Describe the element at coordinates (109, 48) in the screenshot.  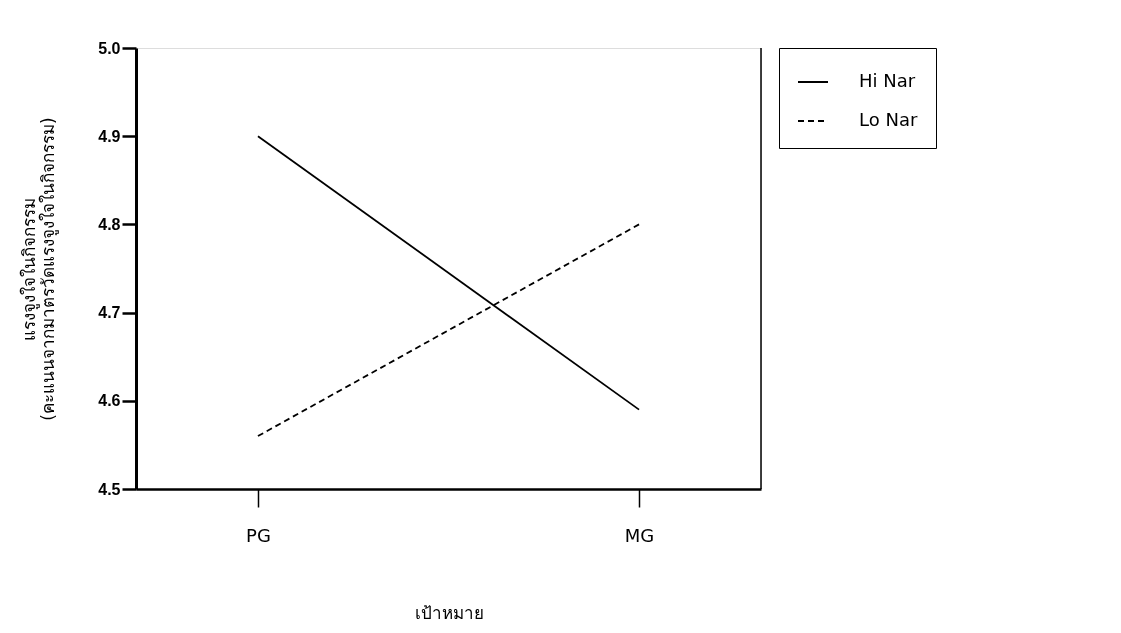
I see `y-tick-label: 5.0` at that location.